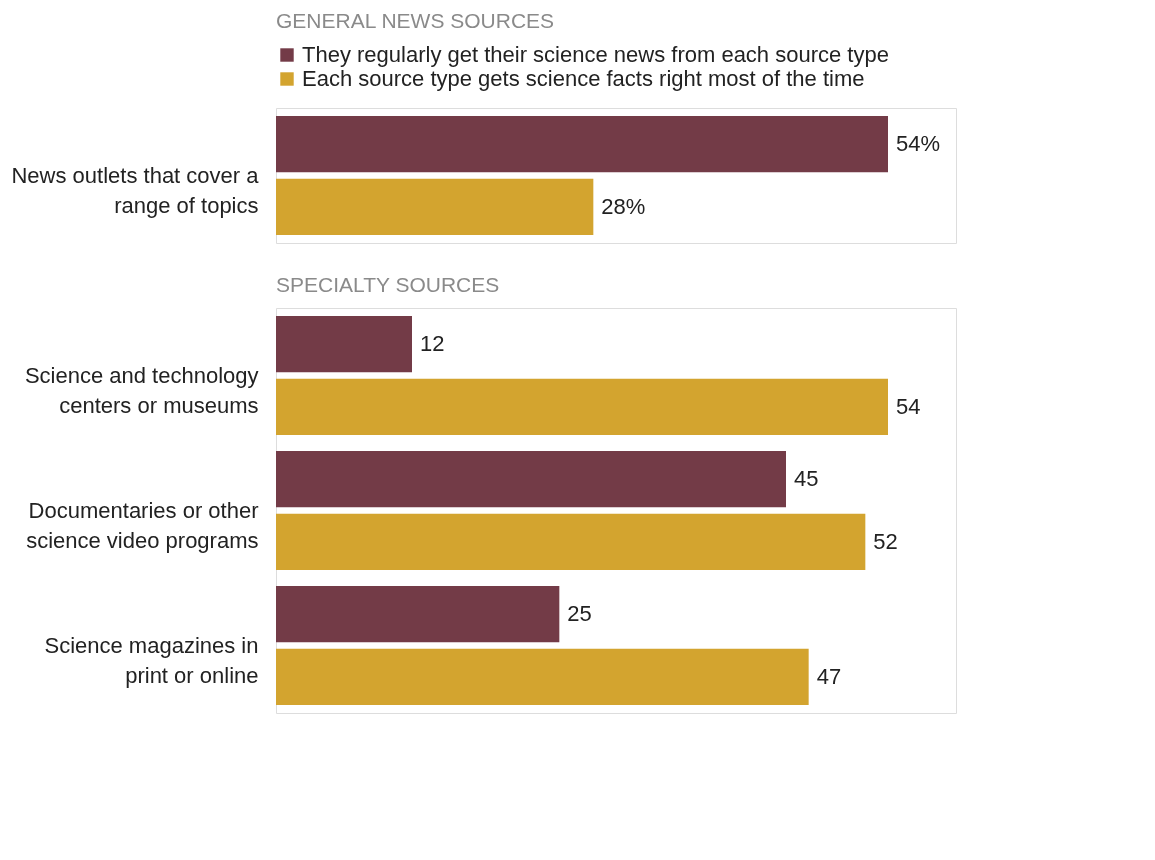 This screenshot has height=860, width=1155. What do you see at coordinates (432, 344) in the screenshot?
I see `data-label: 12` at bounding box center [432, 344].